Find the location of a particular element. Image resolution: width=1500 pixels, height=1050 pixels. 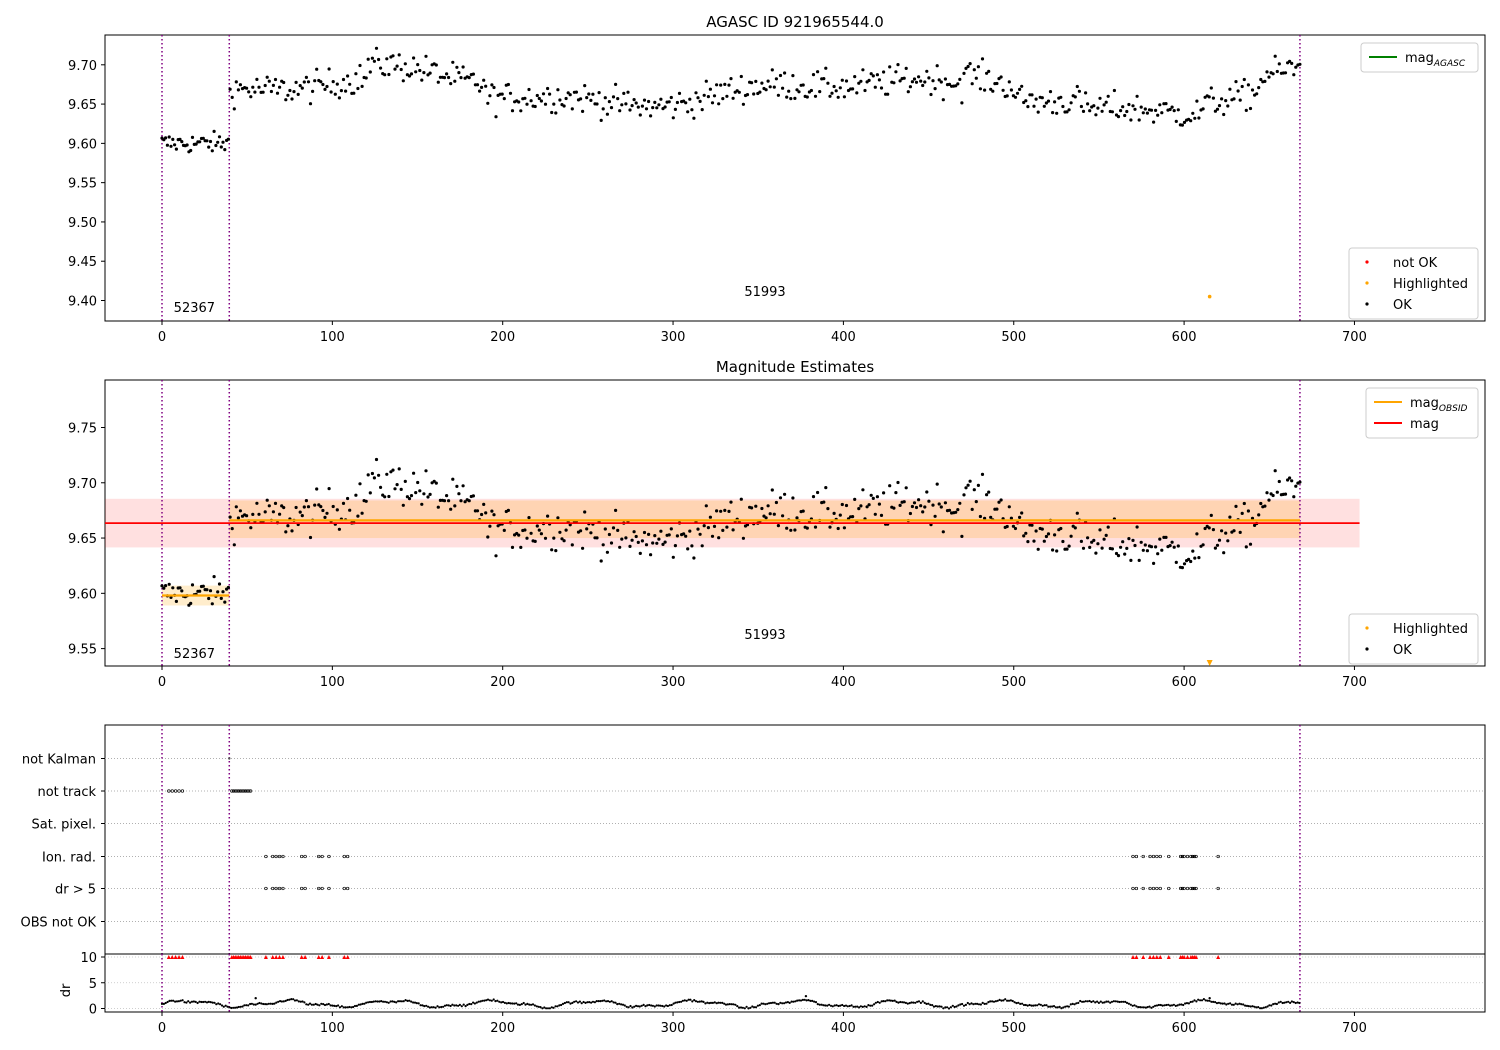

dr-capped-marker is located at coordinates (347, 957).